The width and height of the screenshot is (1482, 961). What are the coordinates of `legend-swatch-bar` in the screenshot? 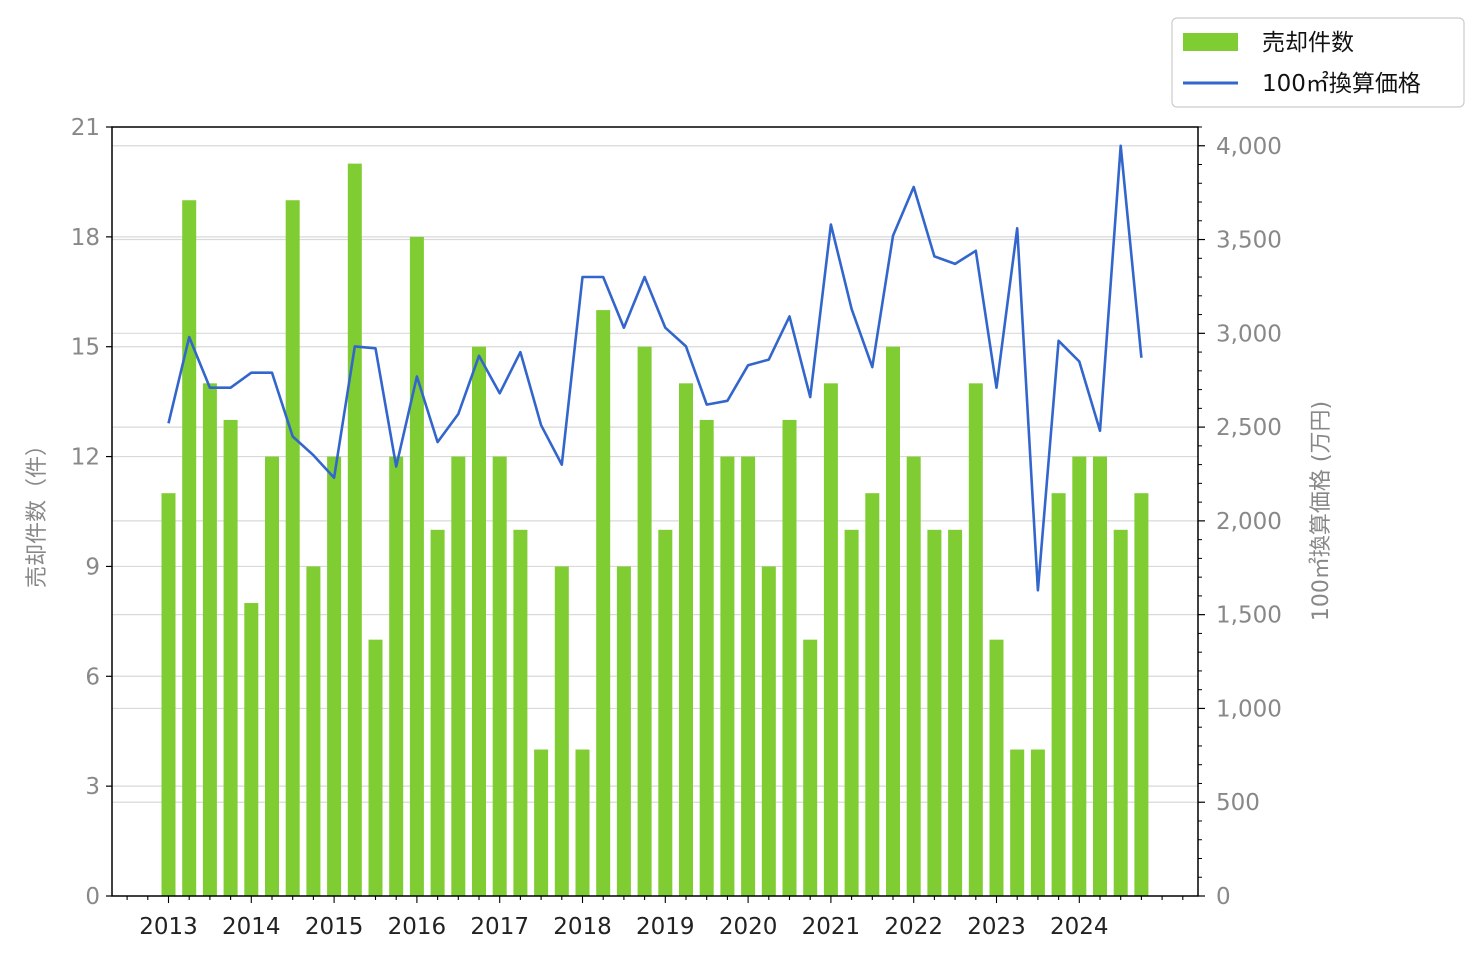 It's located at (1210, 42).